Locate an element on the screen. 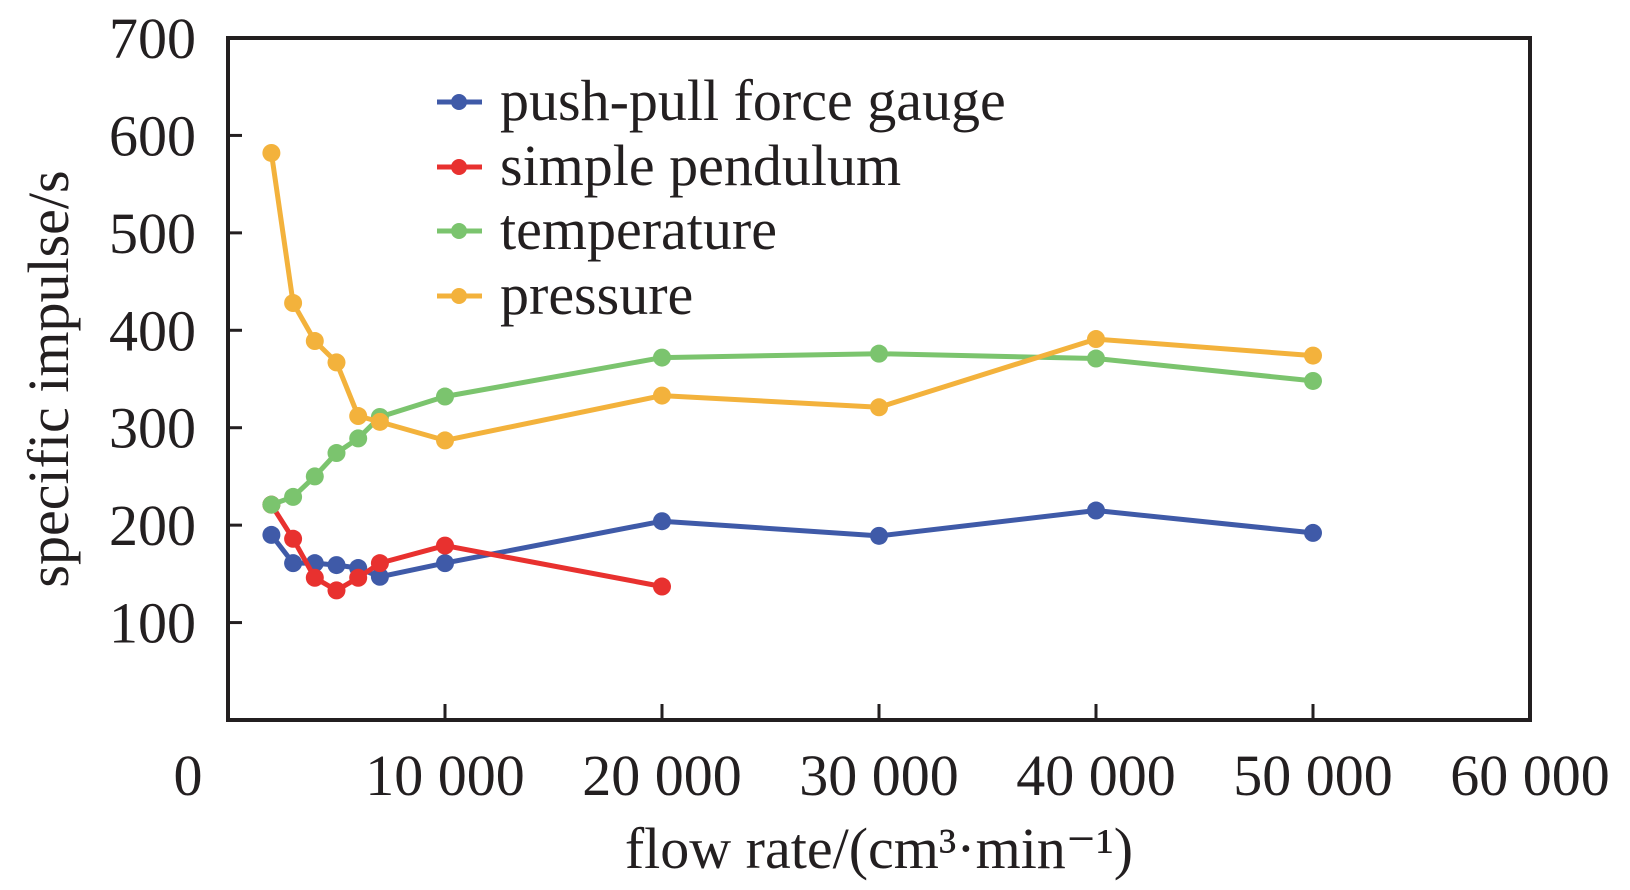 The image size is (1630, 890). y-tick-label: 500 is located at coordinates (152, 233).